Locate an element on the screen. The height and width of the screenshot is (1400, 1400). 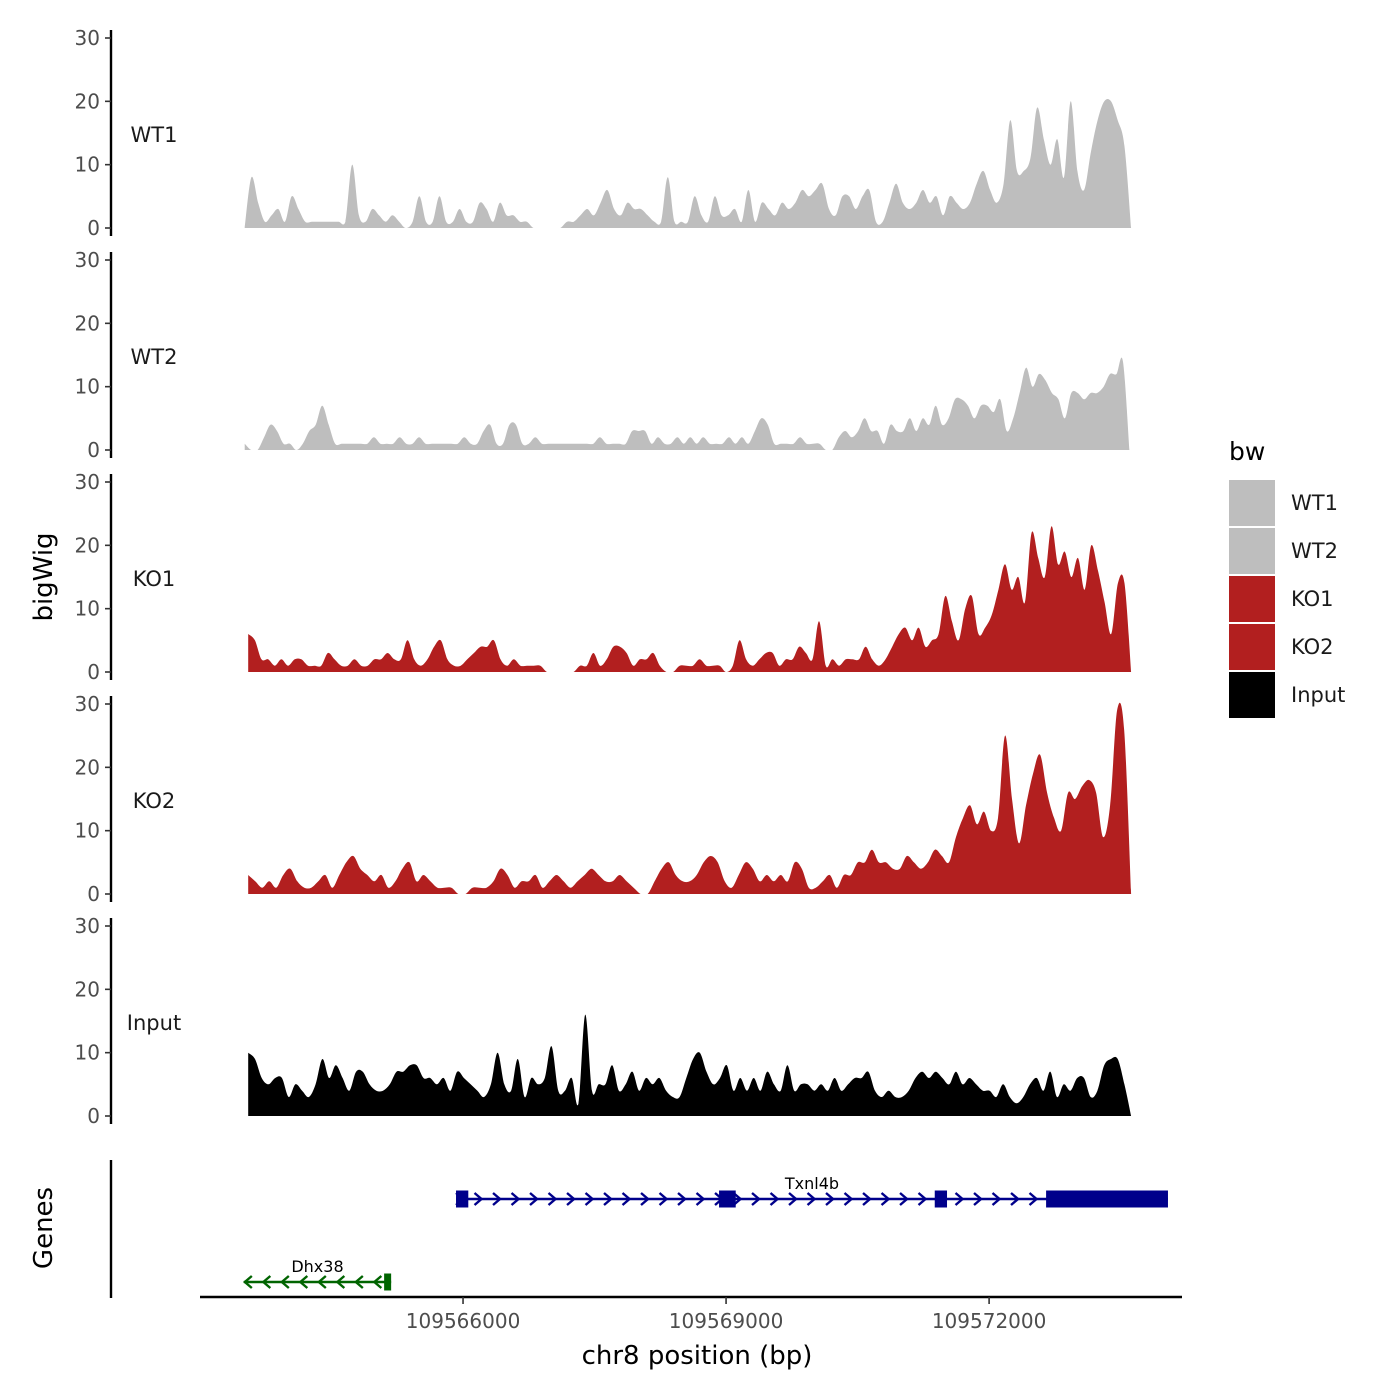
track-area-wt1 is located at coordinates (688, 163).